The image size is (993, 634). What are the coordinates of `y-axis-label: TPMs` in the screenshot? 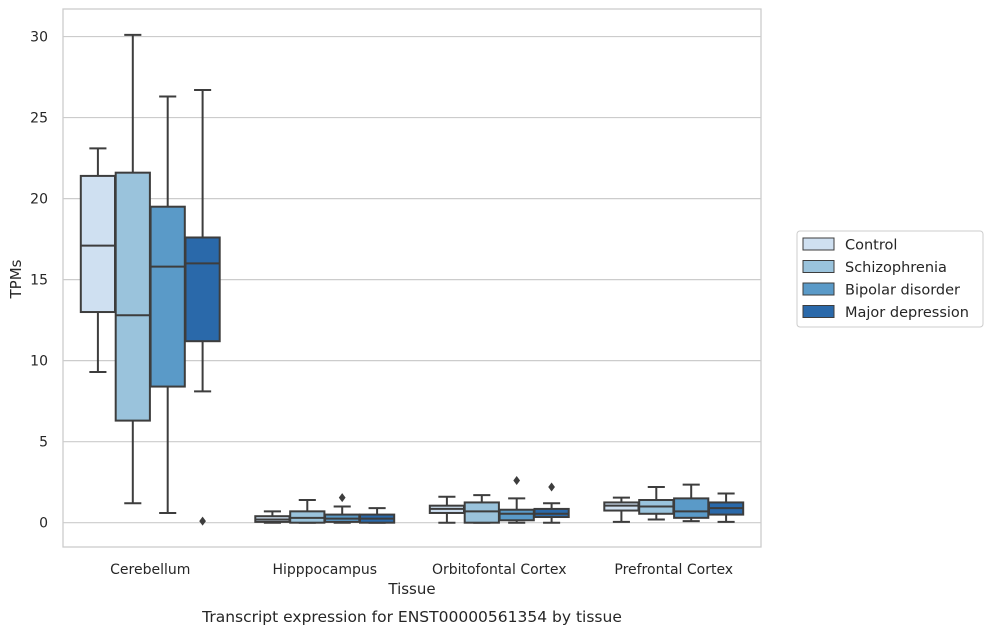 It's located at (16, 279).